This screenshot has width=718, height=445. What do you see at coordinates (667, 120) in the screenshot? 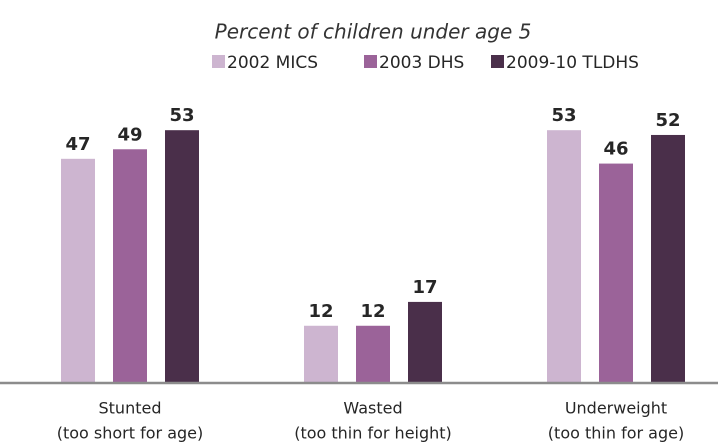
I see `data-label: 52` at bounding box center [667, 120].